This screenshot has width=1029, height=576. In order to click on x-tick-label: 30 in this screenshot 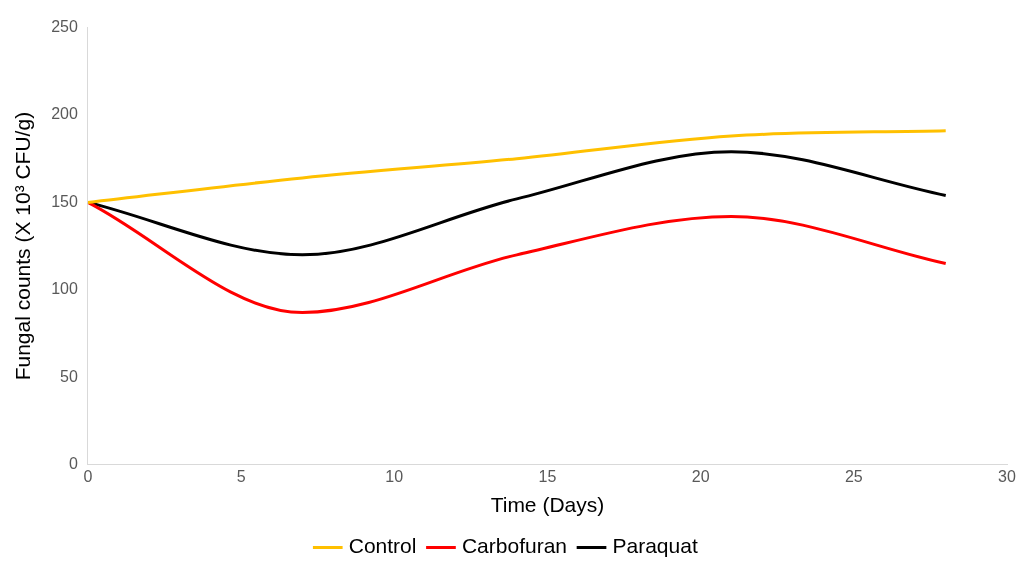, I will do `click(1007, 476)`.